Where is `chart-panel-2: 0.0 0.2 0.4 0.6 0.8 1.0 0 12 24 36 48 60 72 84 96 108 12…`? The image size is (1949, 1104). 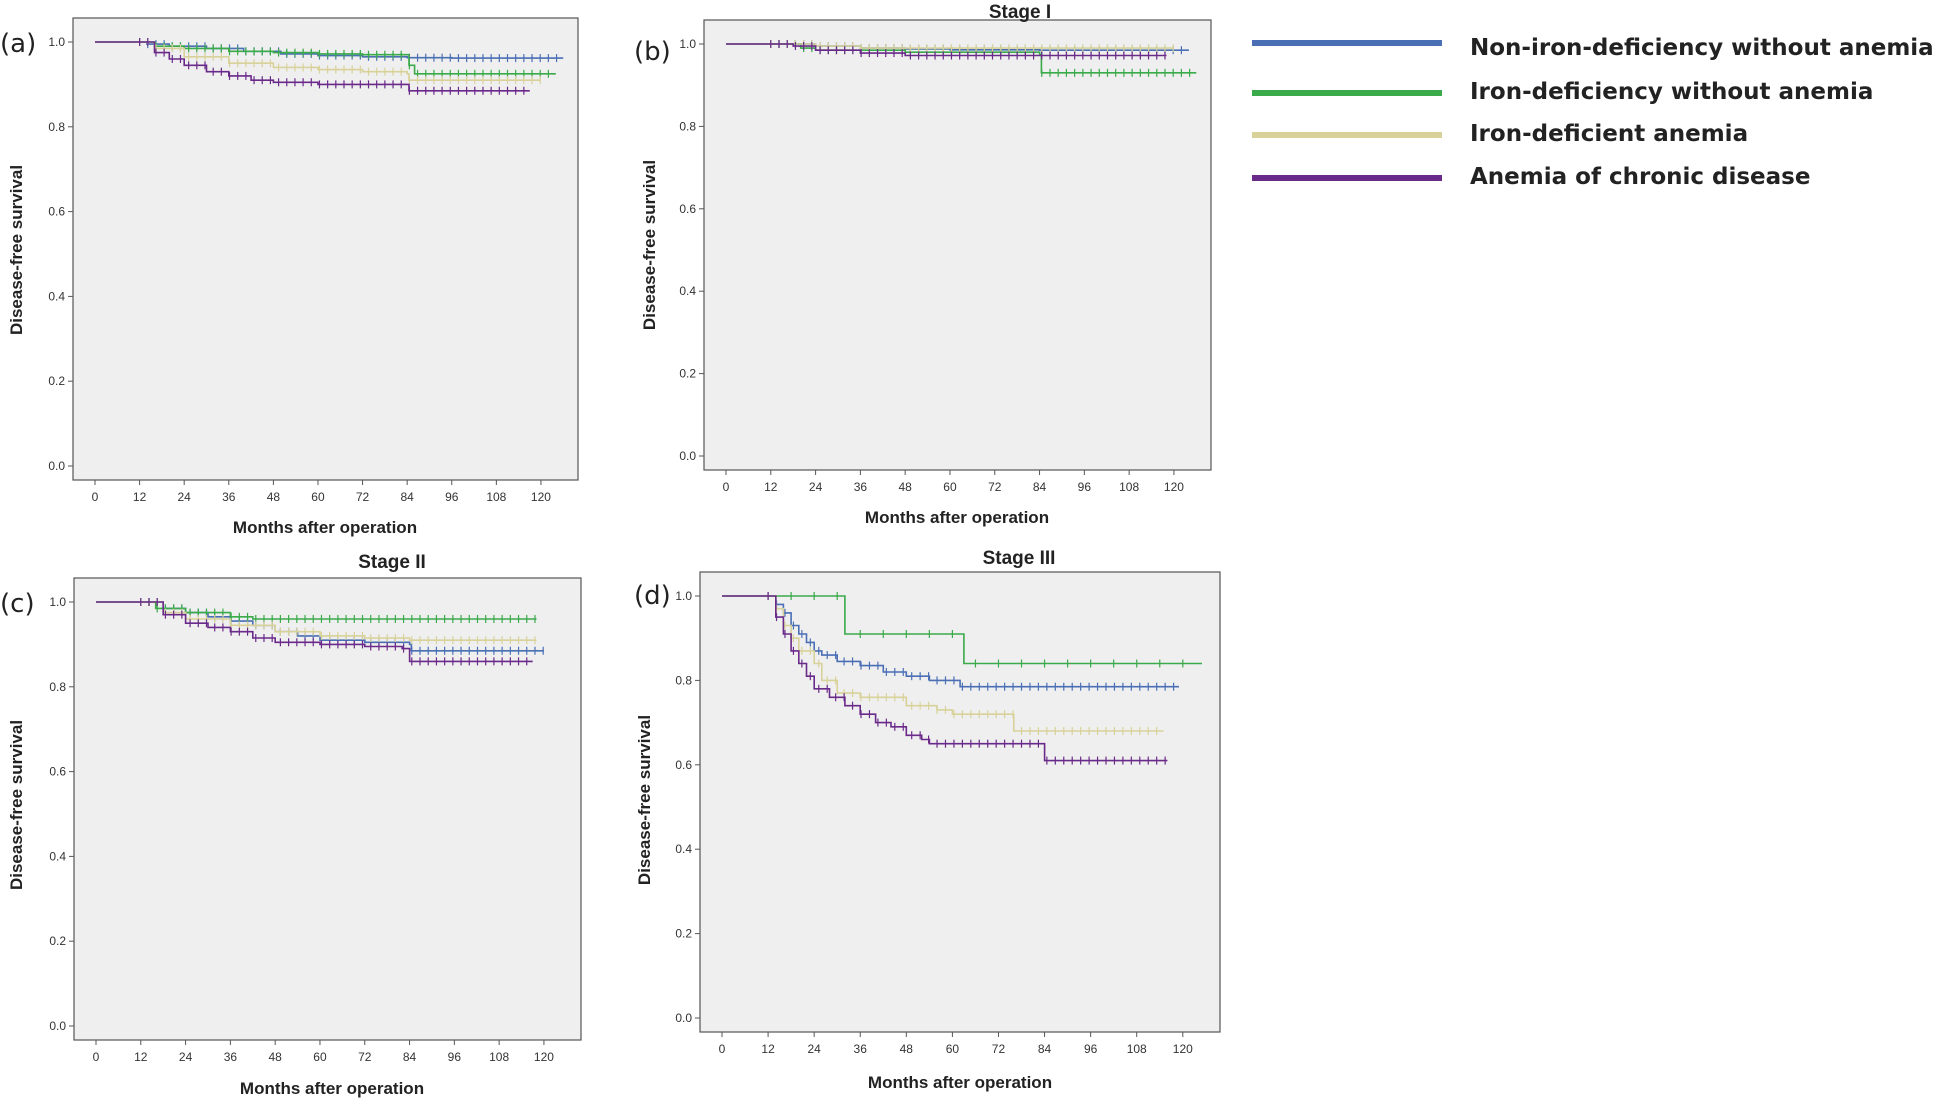 chart-panel-2: 0.0 0.2 0.4 0.6 0.8 1.0 0 12 24 36 48 60 72 84 96 108 12… is located at coordinates (923, 264).